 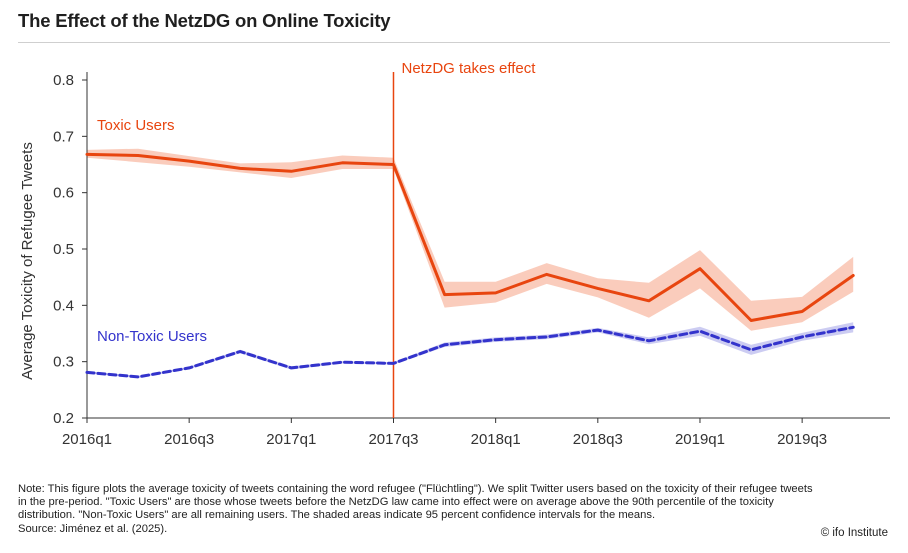 What do you see at coordinates (87, 439) in the screenshot?
I see `x-tick-label: 2016q1` at bounding box center [87, 439].